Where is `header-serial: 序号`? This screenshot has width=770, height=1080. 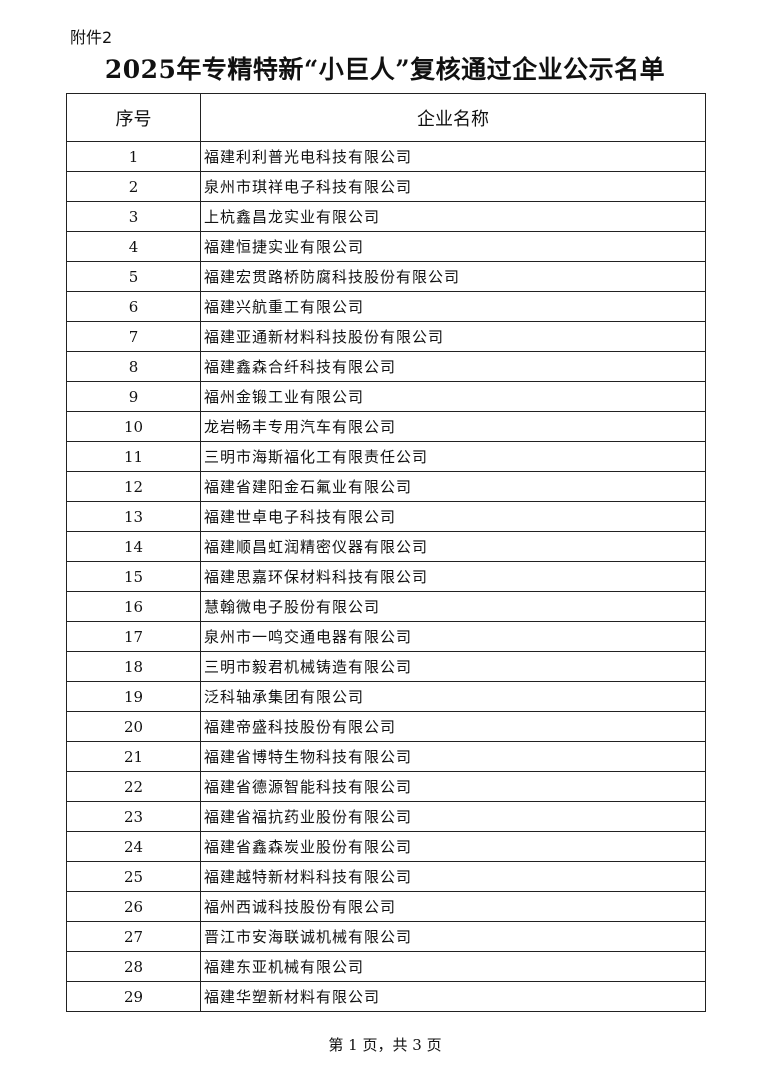
header-serial: 序号 is located at coordinates (133, 117).